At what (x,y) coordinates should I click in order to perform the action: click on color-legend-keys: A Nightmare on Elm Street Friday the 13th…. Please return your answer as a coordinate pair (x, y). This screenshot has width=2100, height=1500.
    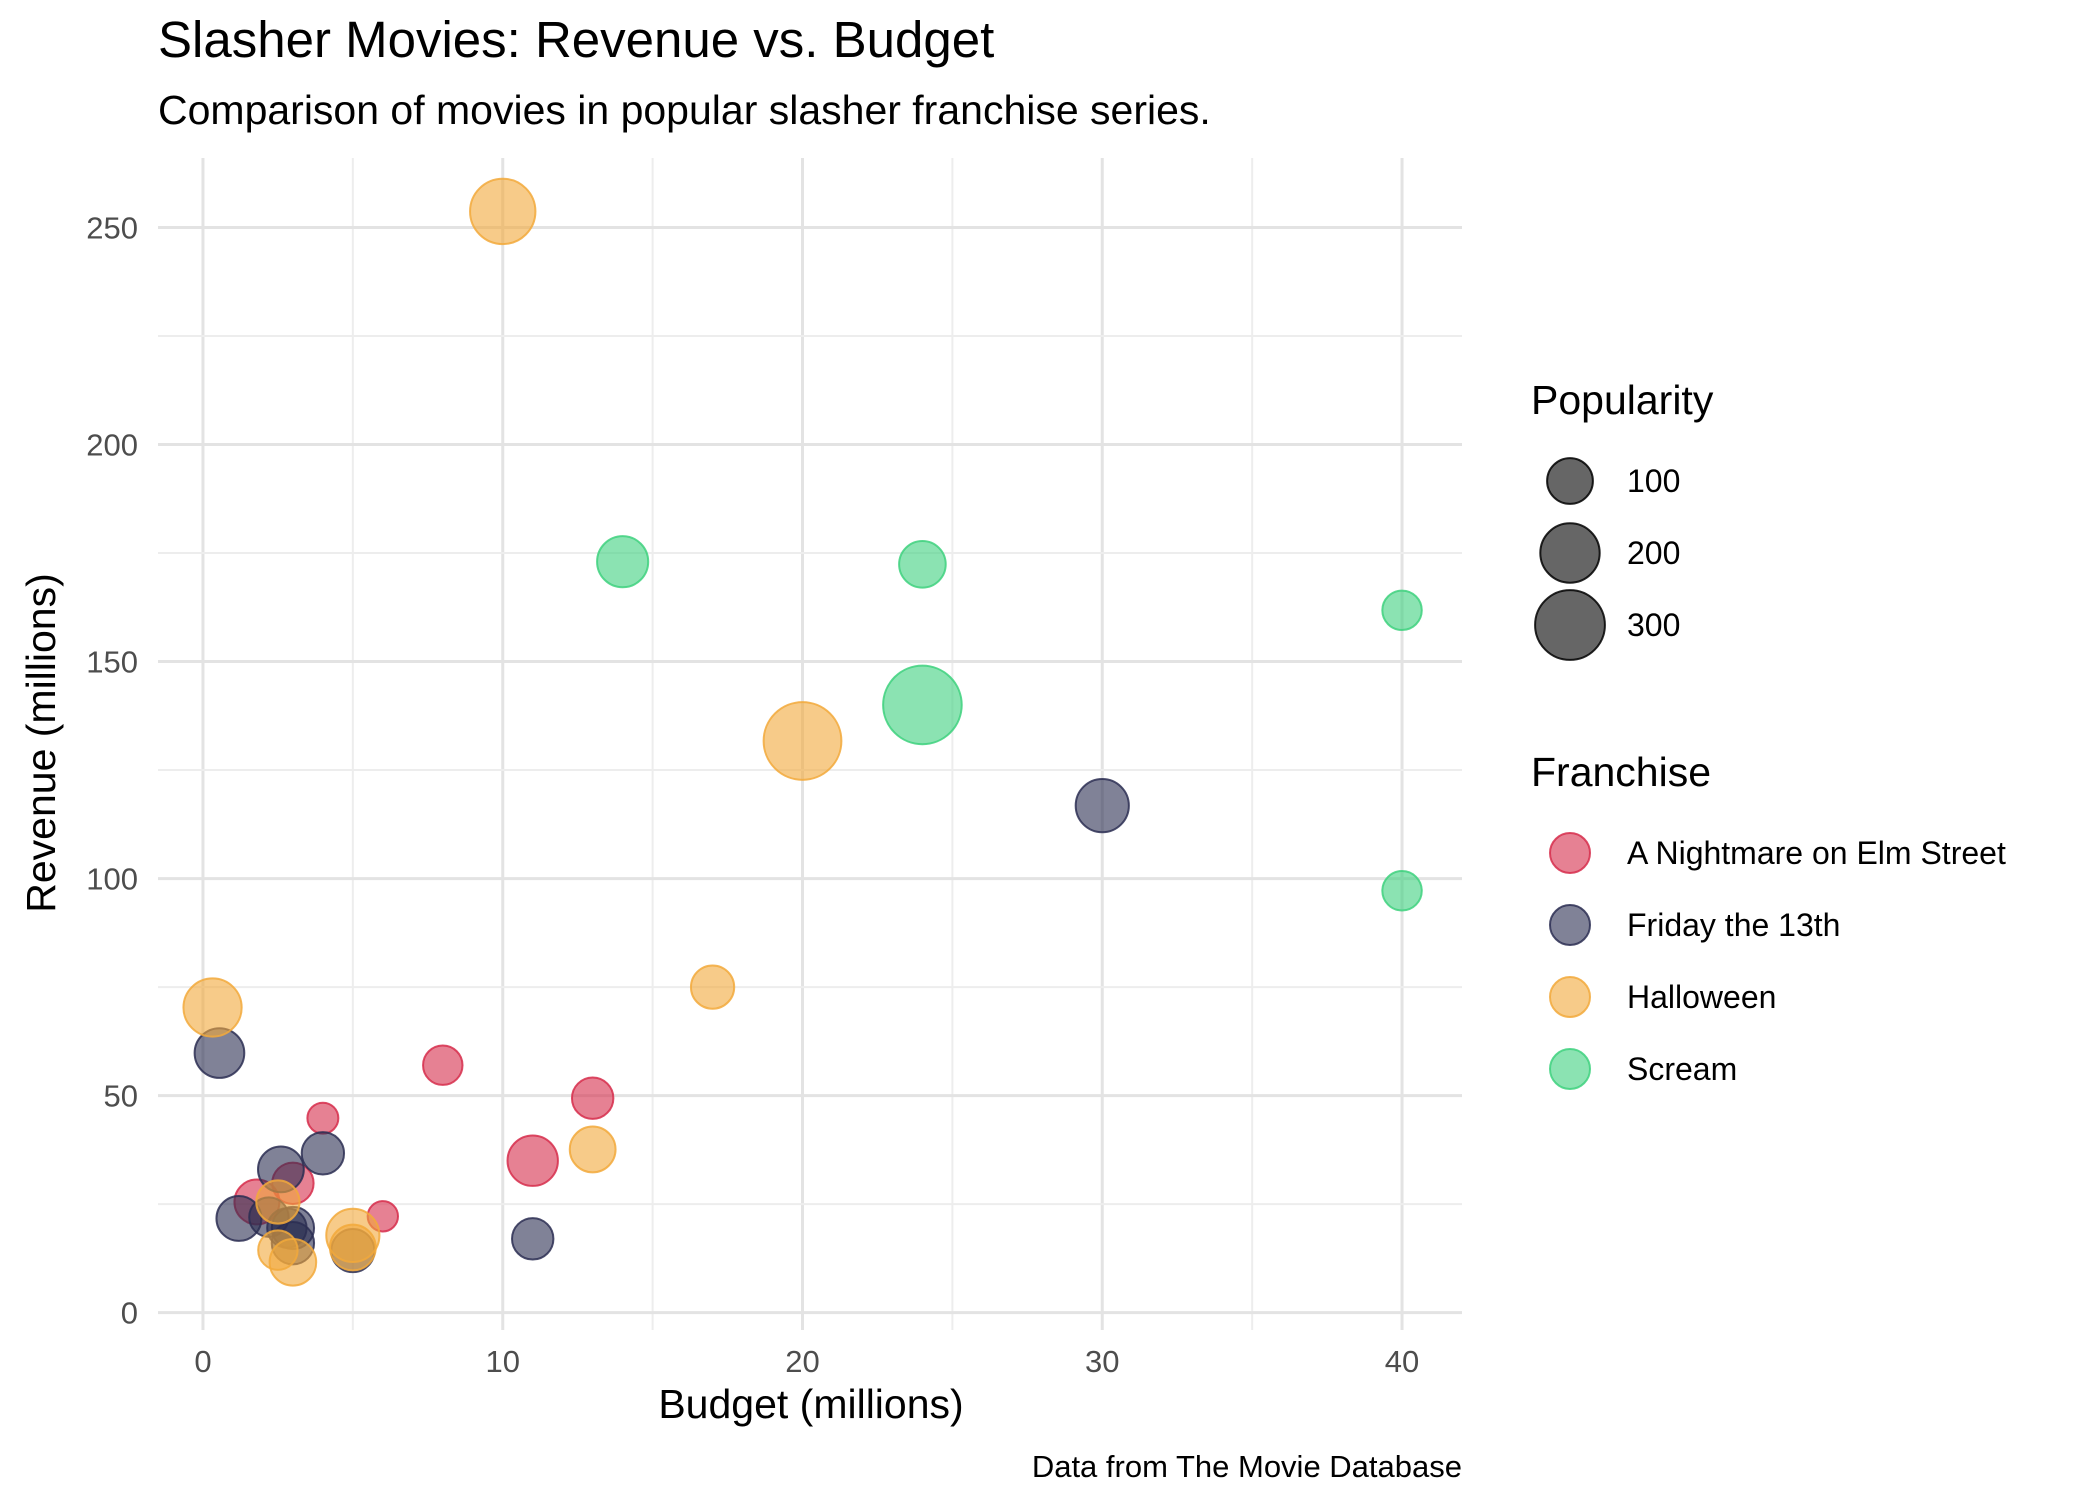
    Looking at the image, I should click on (1777, 961).